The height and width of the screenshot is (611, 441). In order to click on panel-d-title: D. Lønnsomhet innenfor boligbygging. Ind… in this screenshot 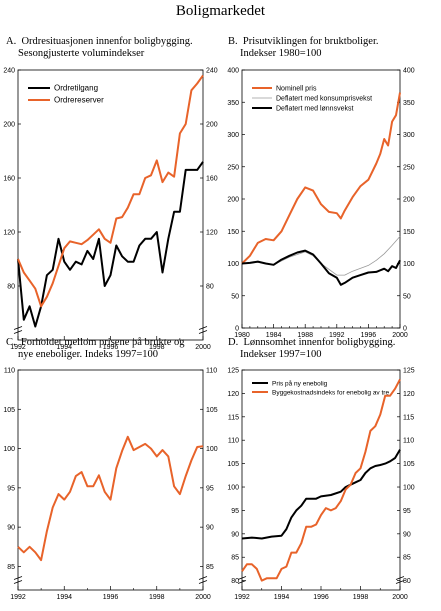, I will do `click(311, 349)`.